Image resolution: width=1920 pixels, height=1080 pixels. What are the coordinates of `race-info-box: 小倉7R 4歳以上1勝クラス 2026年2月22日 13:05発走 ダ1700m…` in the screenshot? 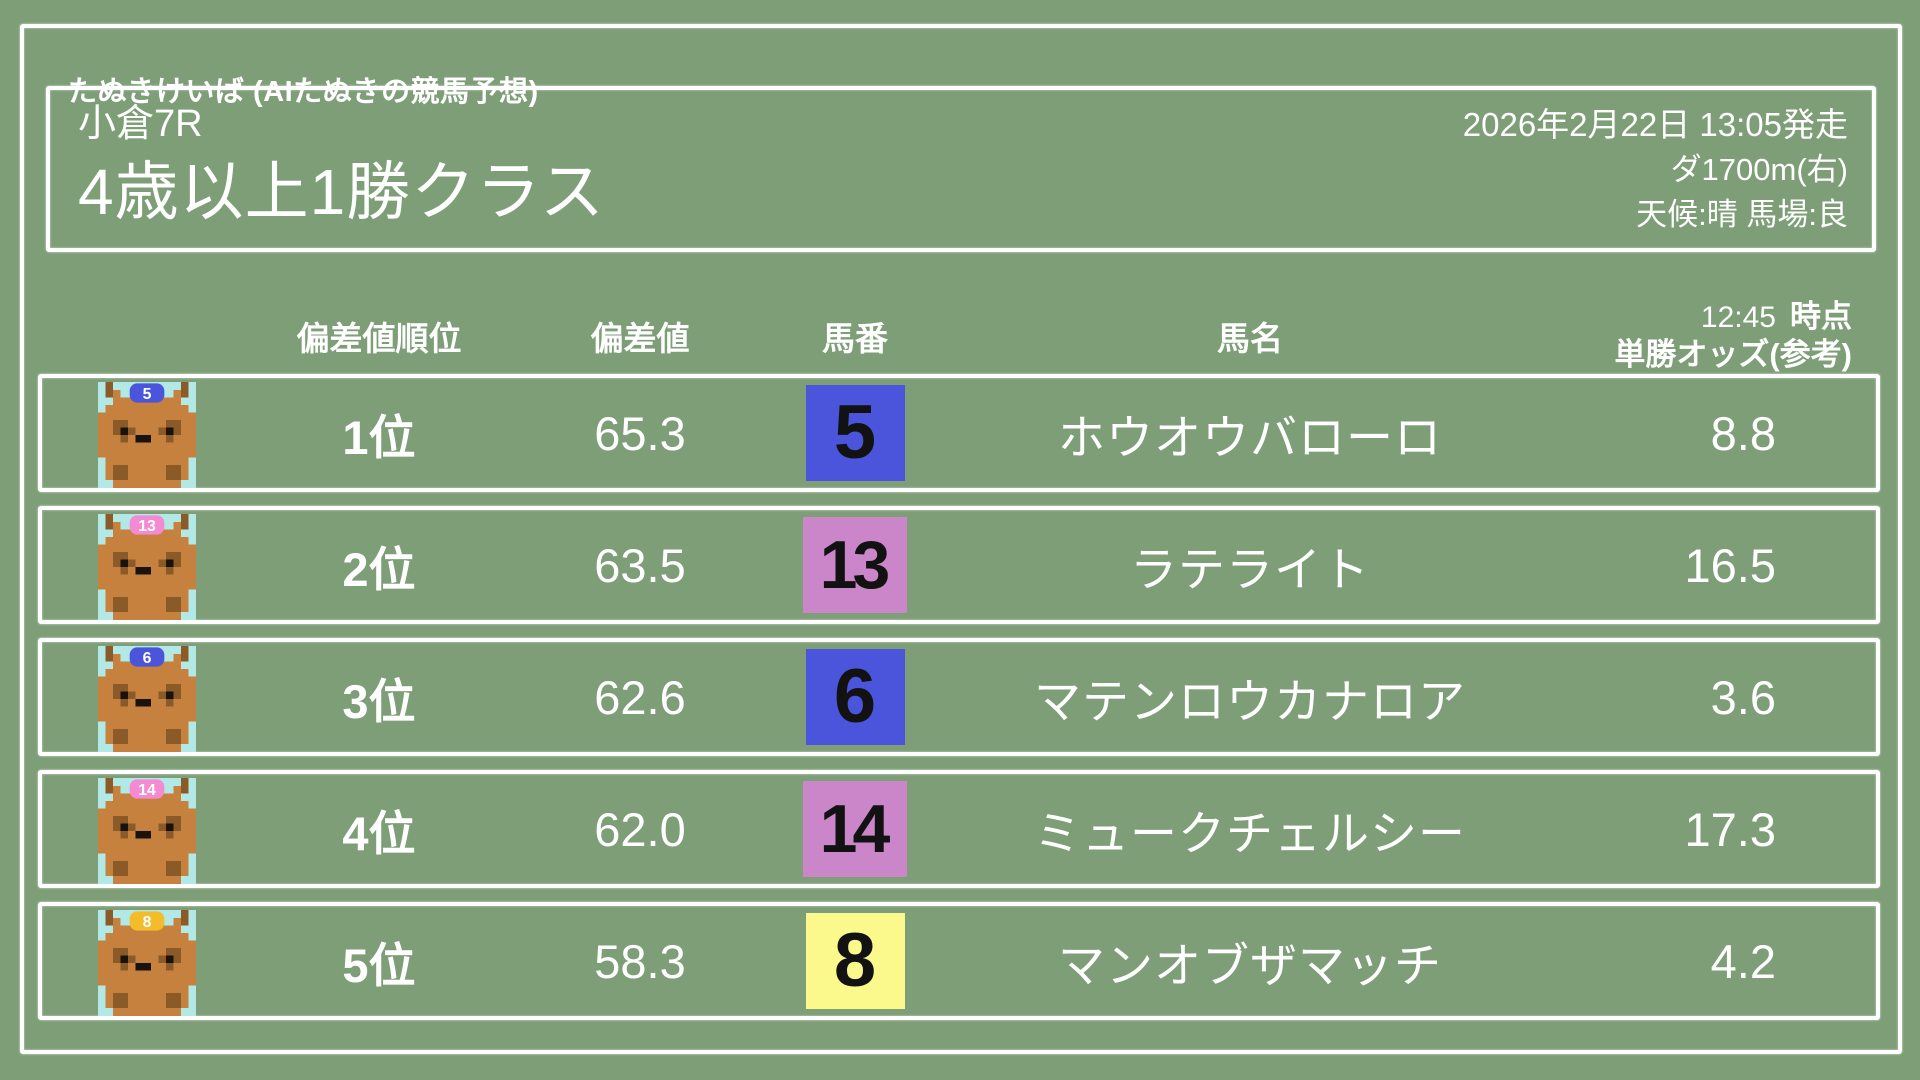 It's located at (961, 169).